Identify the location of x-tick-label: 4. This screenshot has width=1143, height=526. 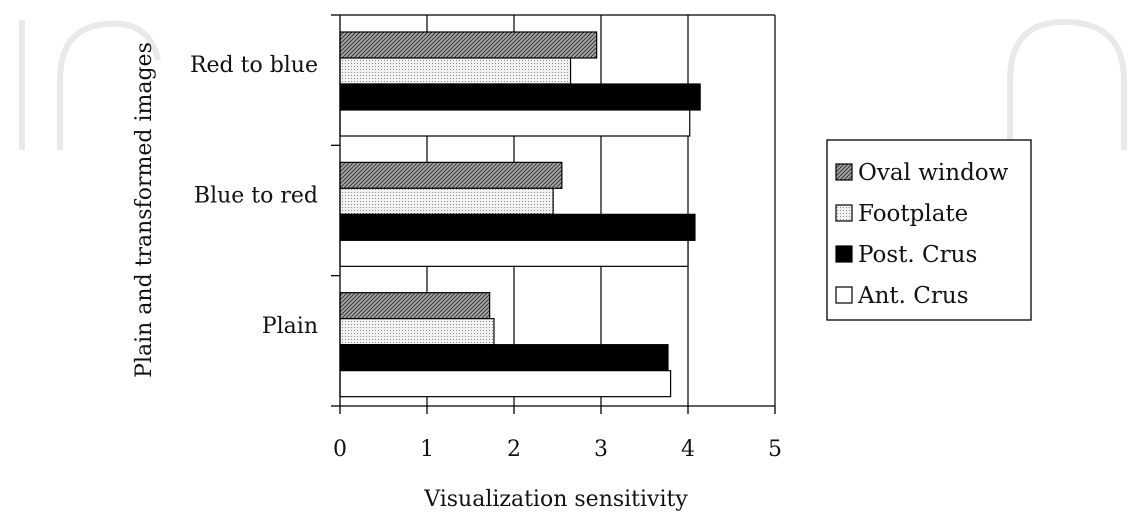
(688, 449).